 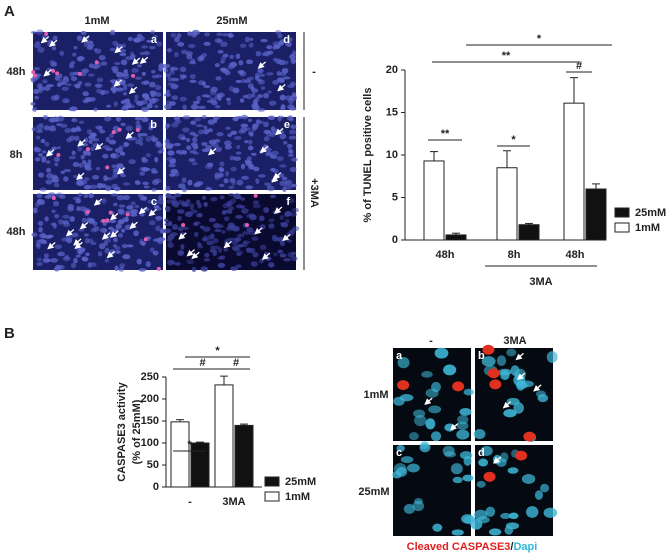 I want to click on significance-label: *, so click(x=189, y=445).